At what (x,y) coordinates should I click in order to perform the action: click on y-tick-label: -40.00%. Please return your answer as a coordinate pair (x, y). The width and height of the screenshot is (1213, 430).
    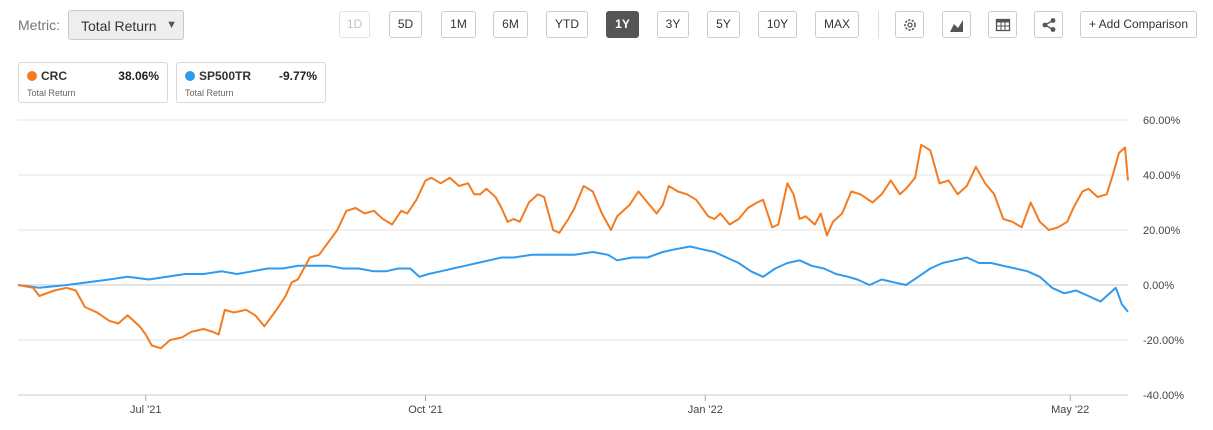
    Looking at the image, I should click on (1163, 396).